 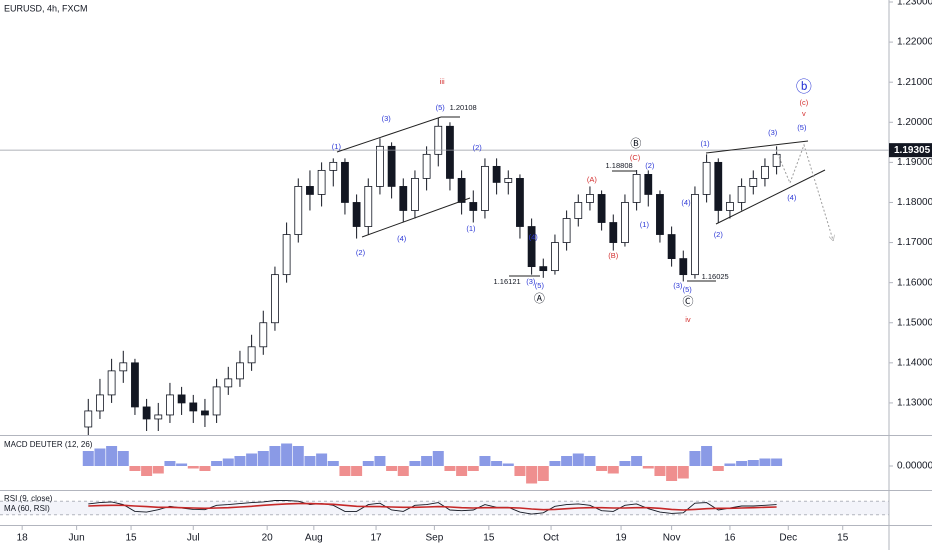 What do you see at coordinates (914, 4) in the screenshot?
I see `y-tick-label: 1.23000` at bounding box center [914, 4].